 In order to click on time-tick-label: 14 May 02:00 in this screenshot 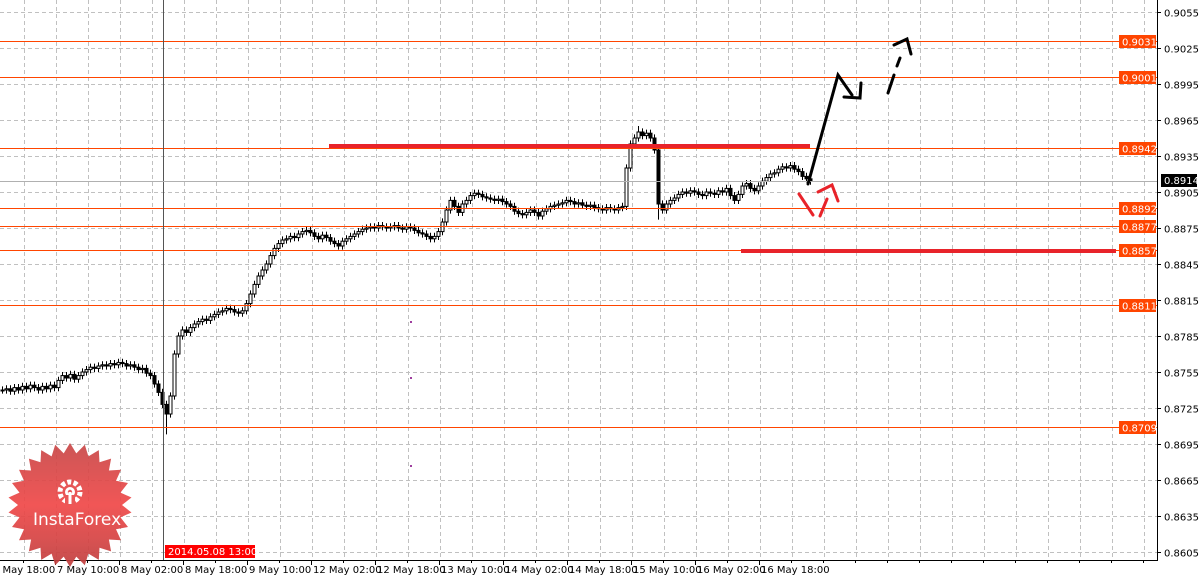, I will do `click(539, 570)`.